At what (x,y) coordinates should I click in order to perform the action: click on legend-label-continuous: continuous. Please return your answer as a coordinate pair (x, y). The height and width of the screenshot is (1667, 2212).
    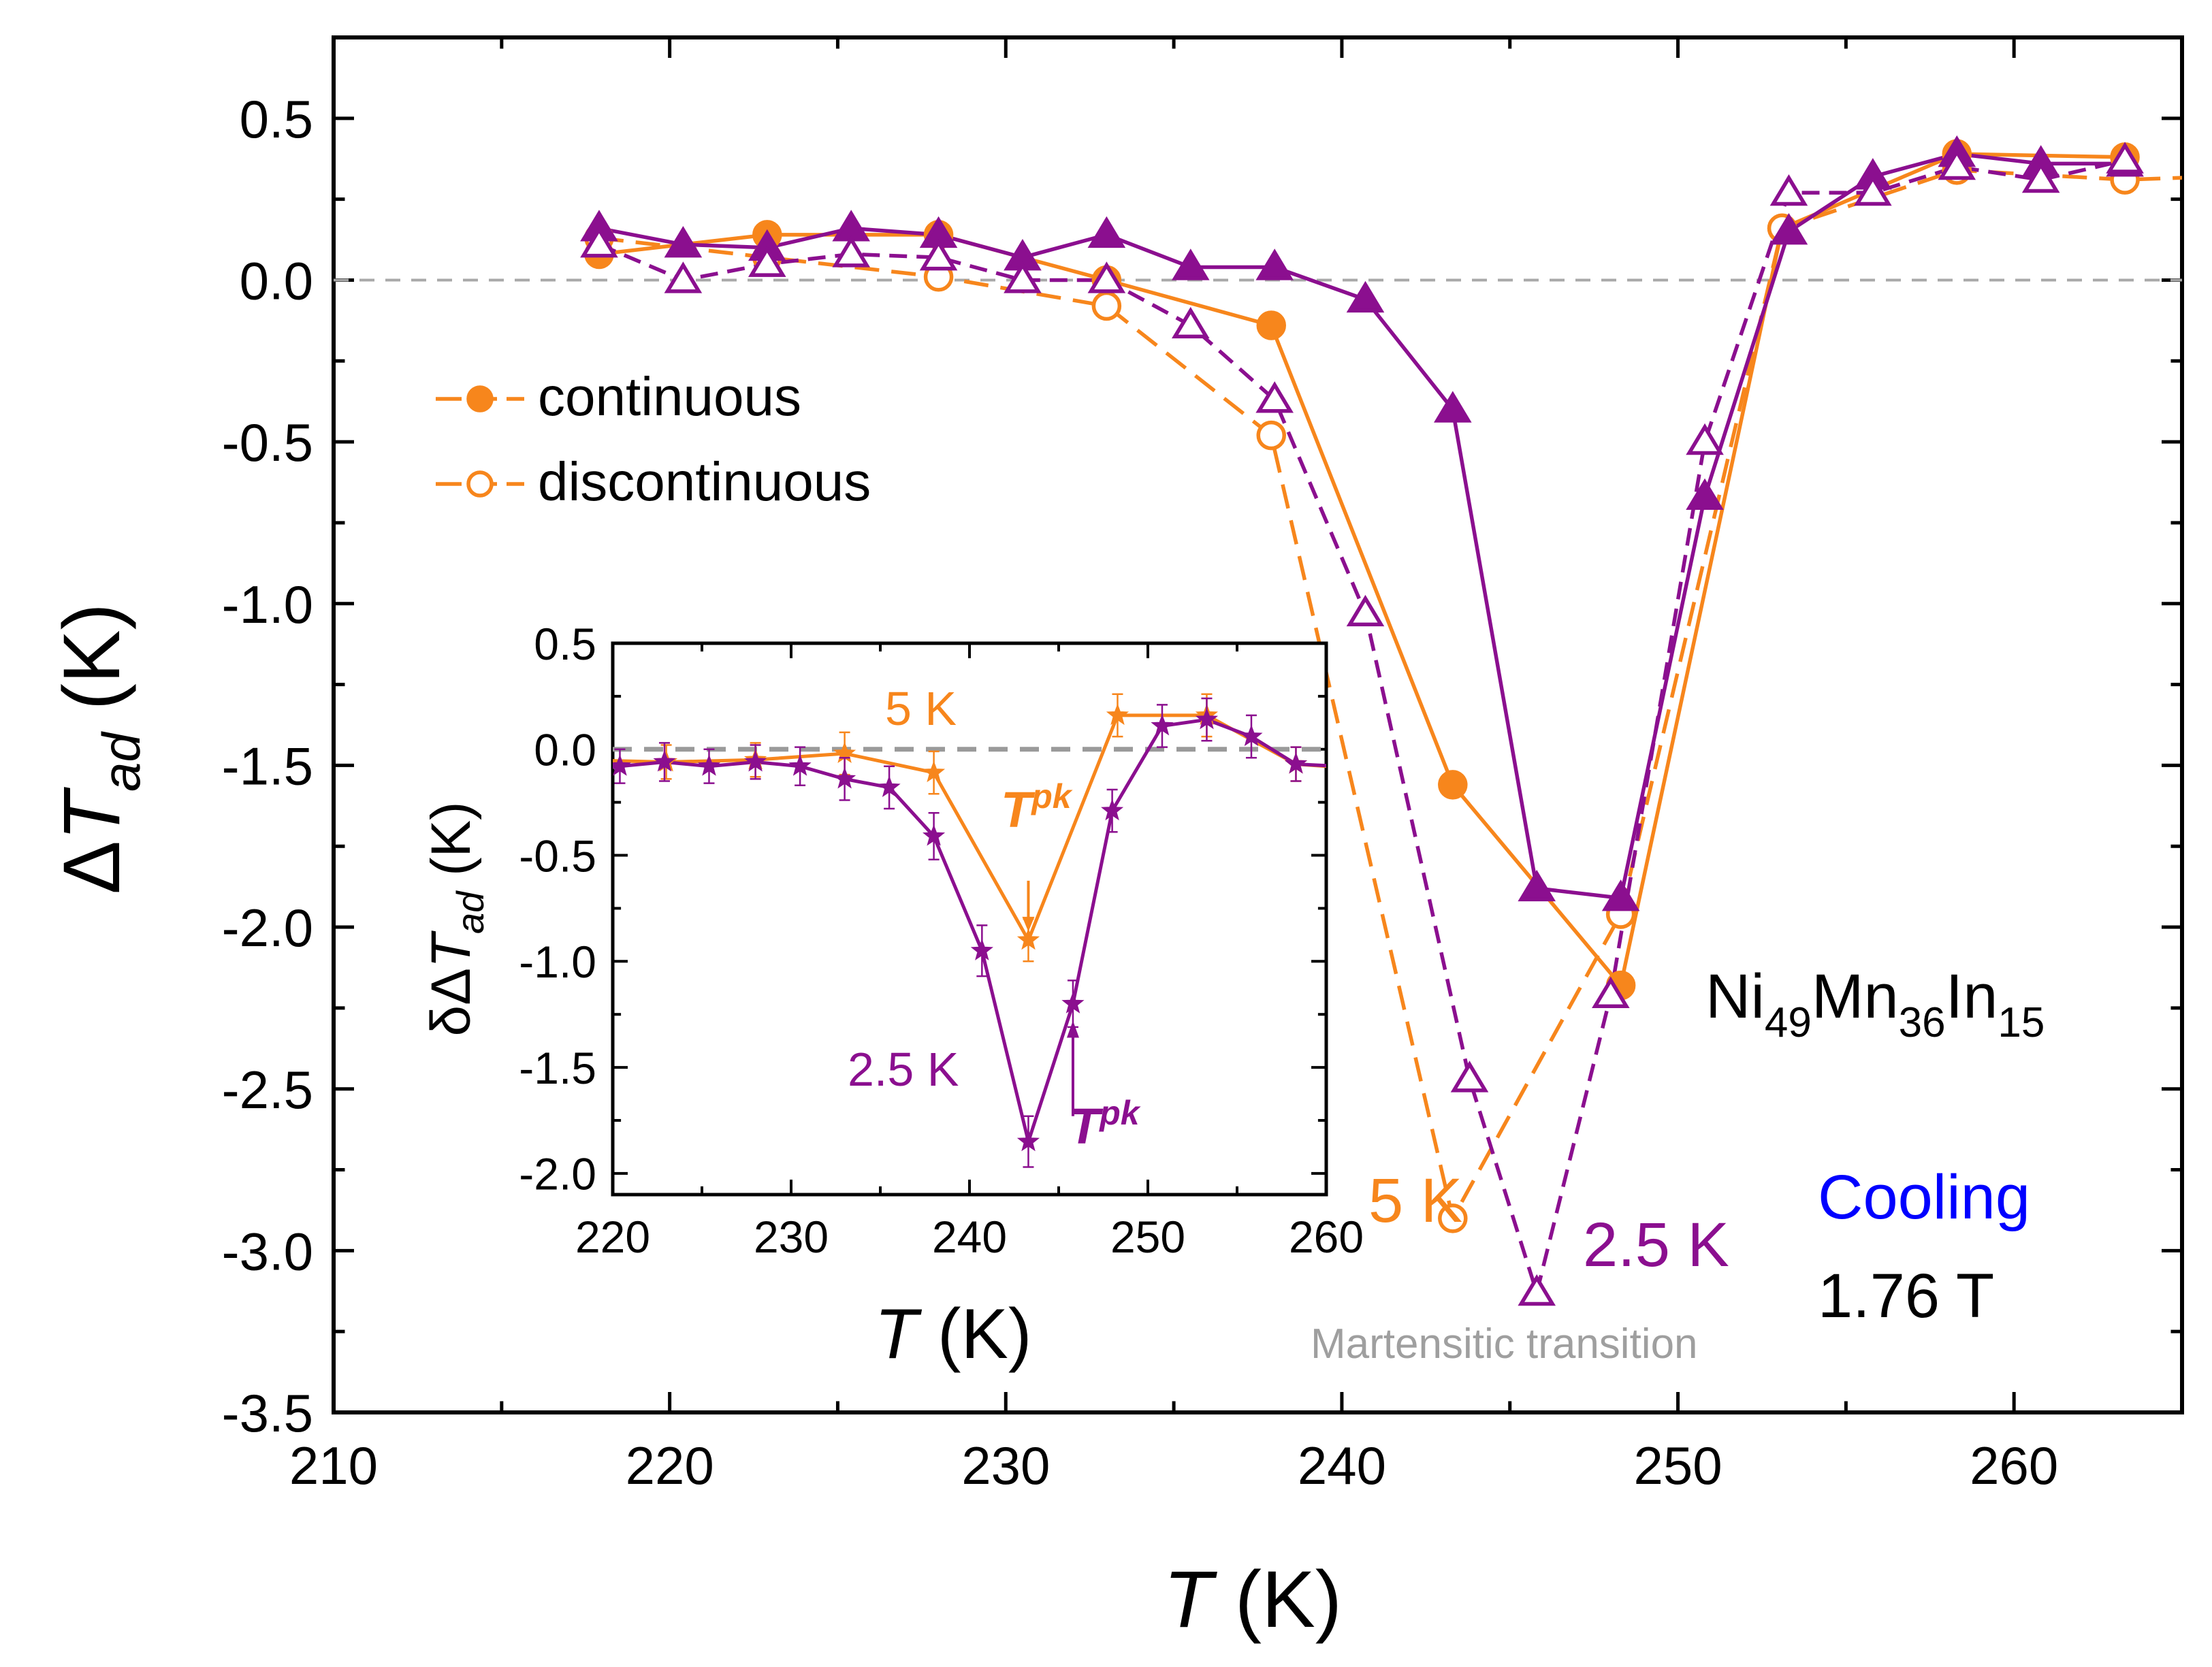
    Looking at the image, I should click on (669, 396).